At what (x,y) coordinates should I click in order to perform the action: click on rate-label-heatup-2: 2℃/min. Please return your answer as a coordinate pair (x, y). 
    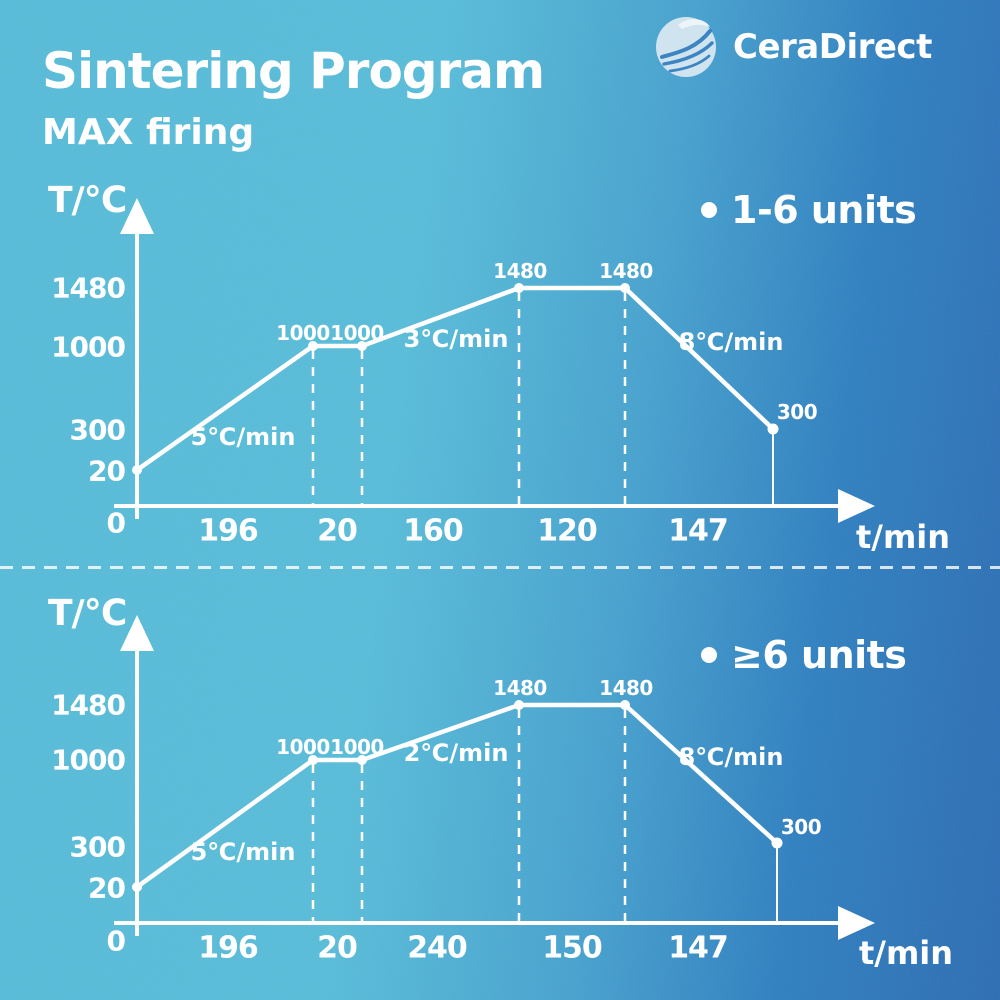
    Looking at the image, I should click on (456, 753).